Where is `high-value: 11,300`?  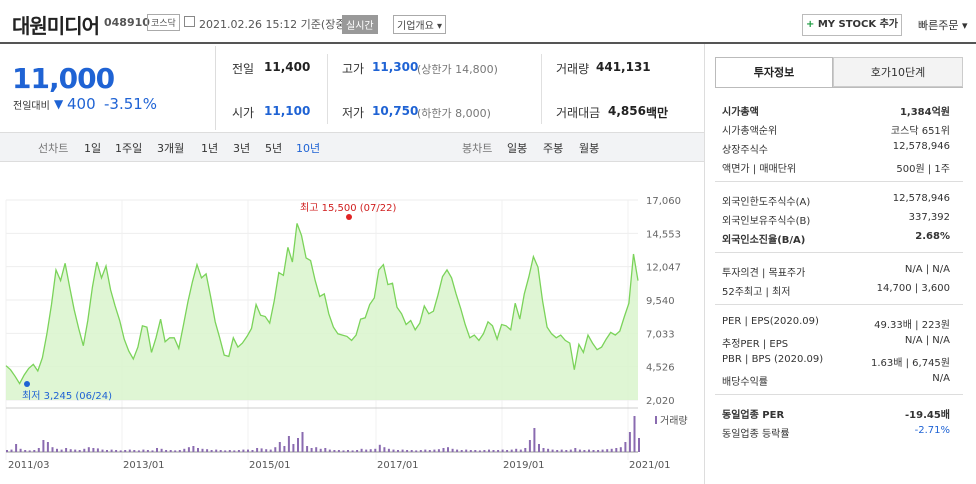 high-value: 11,300 is located at coordinates (395, 67).